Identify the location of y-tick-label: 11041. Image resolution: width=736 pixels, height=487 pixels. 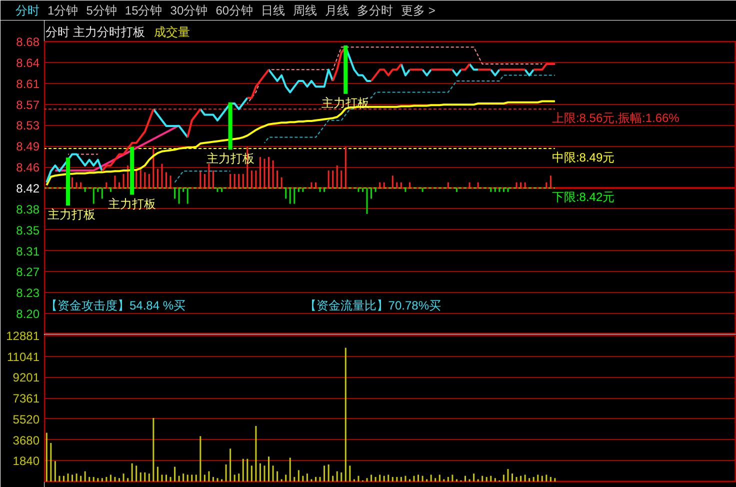
(23, 357).